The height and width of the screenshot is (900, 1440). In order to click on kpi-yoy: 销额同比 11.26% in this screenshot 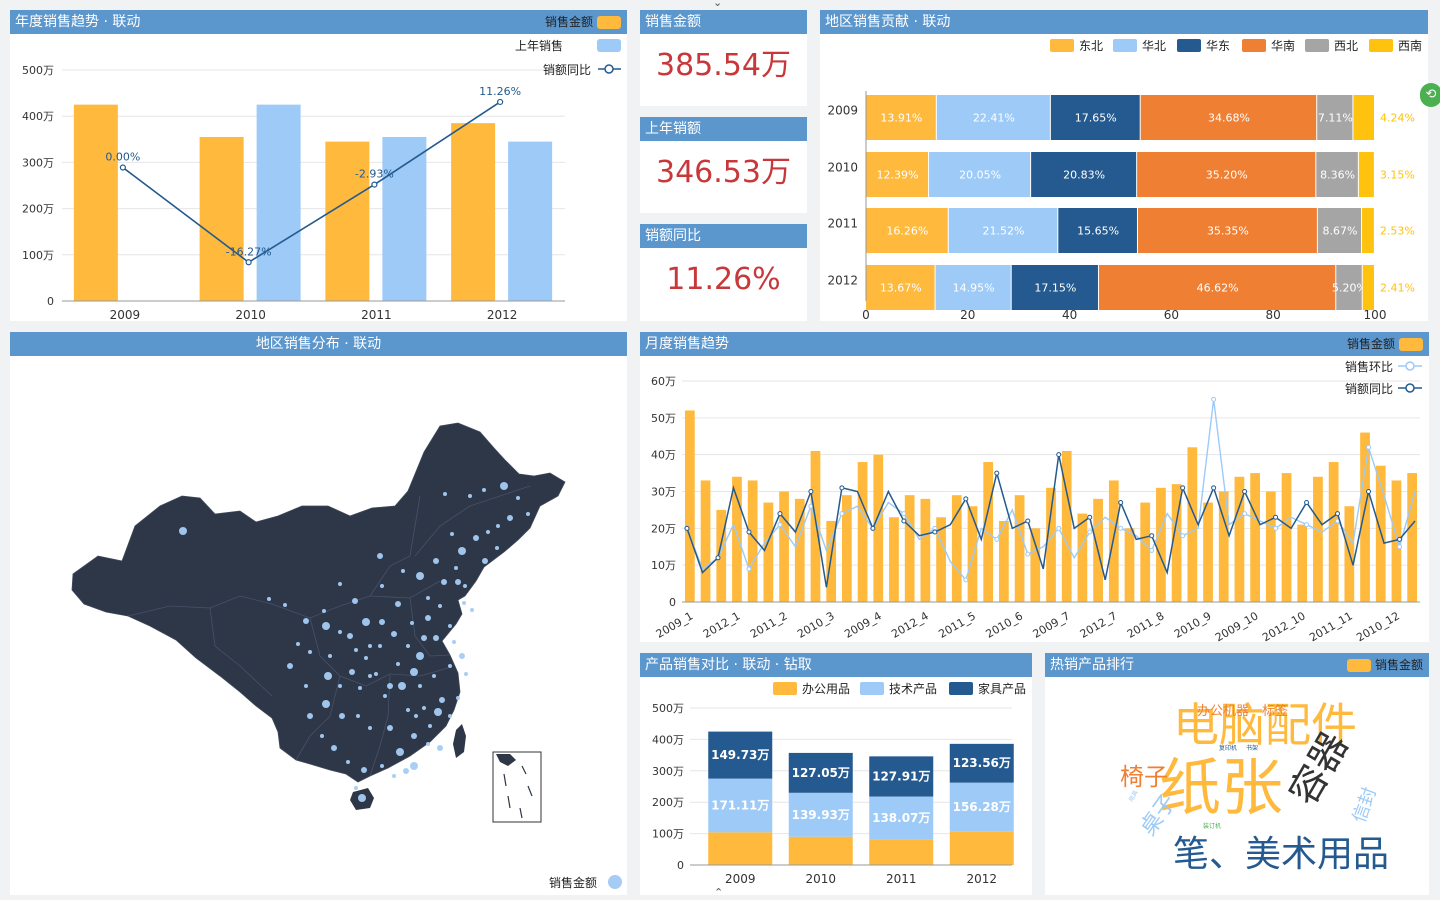, I will do `click(723, 272)`.